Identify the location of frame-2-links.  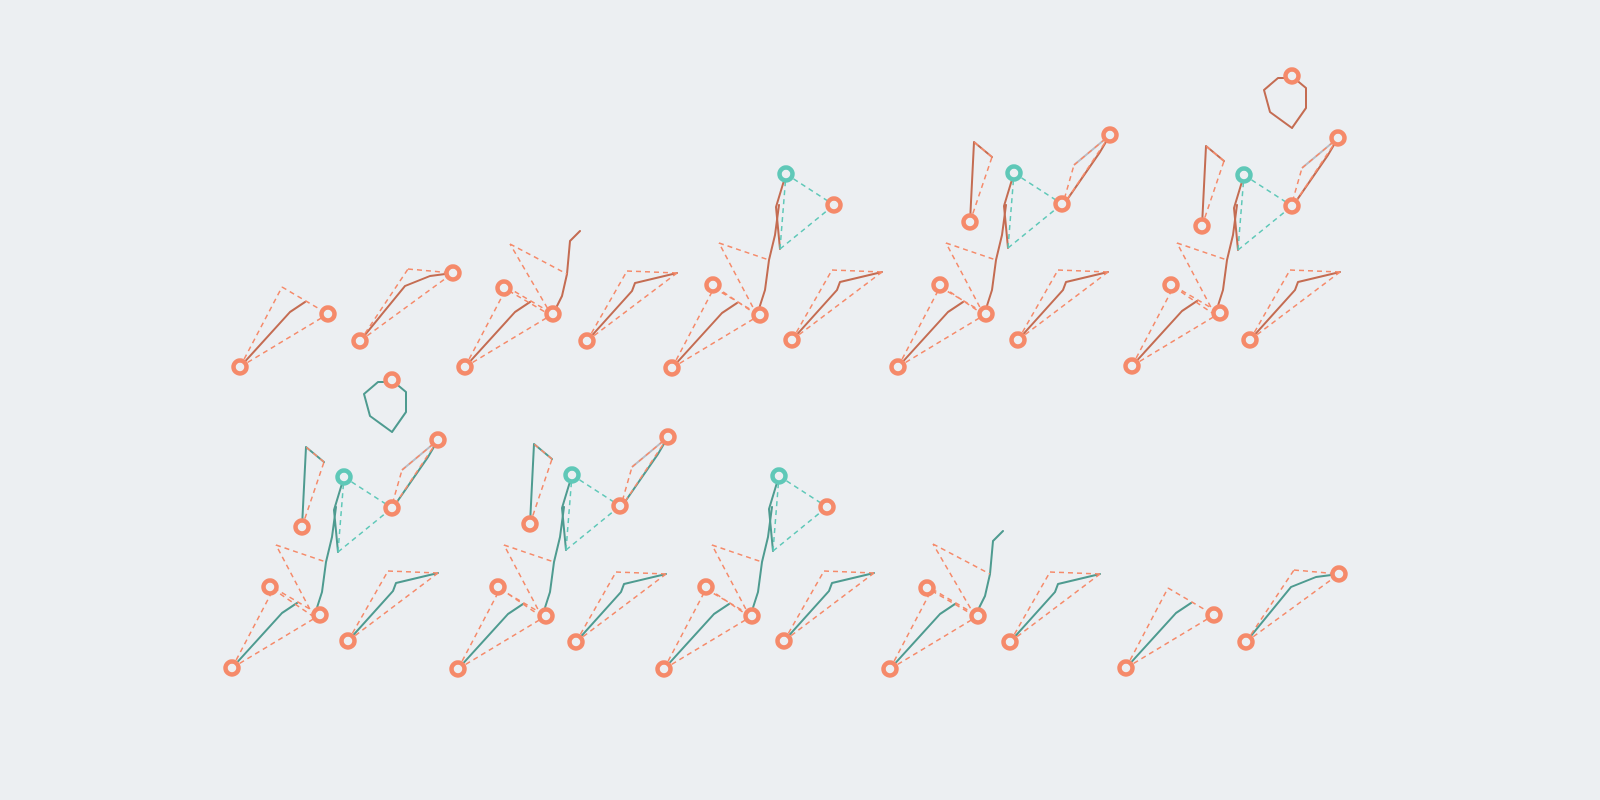
(406, 305).